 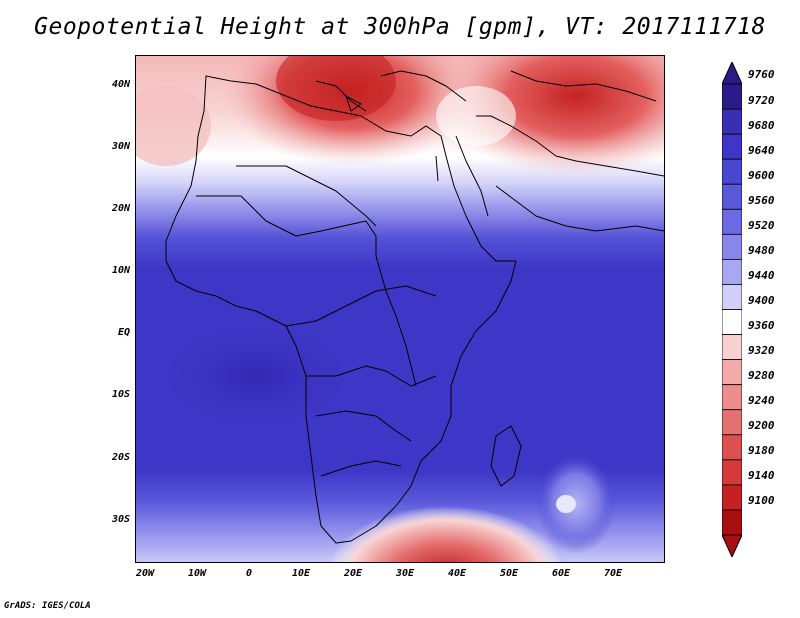 What do you see at coordinates (405, 573) in the screenshot?
I see `lon-label-30e: 30E` at bounding box center [405, 573].